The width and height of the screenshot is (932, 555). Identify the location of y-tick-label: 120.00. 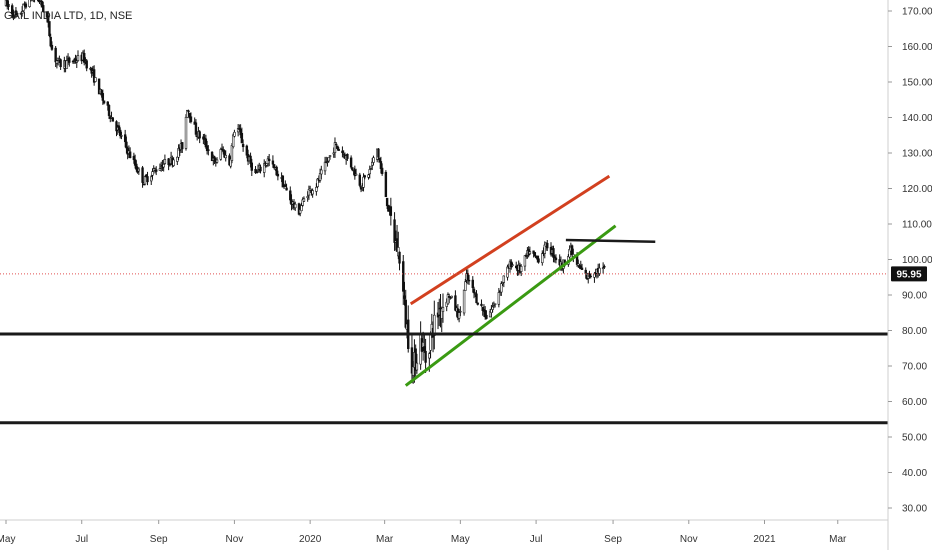
(917, 189).